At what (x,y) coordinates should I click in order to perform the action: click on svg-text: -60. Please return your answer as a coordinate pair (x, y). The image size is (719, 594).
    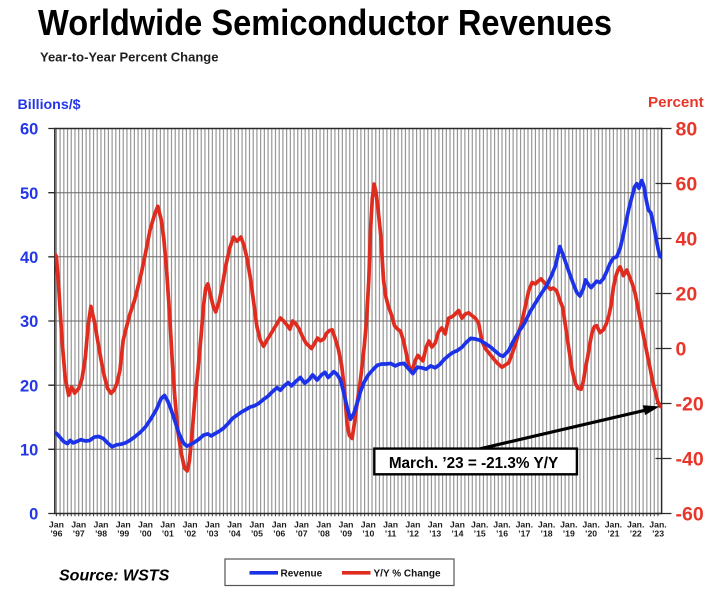
    Looking at the image, I should click on (690, 515).